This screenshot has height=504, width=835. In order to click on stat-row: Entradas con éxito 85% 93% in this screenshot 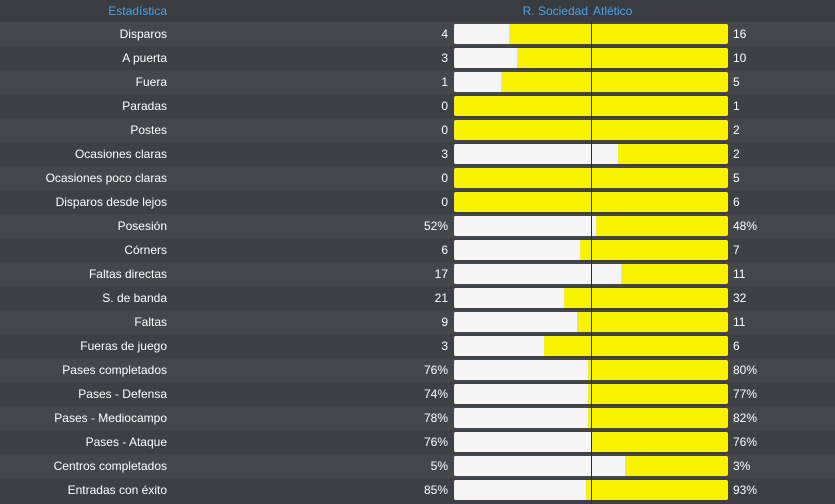, I will do `click(417, 490)`.